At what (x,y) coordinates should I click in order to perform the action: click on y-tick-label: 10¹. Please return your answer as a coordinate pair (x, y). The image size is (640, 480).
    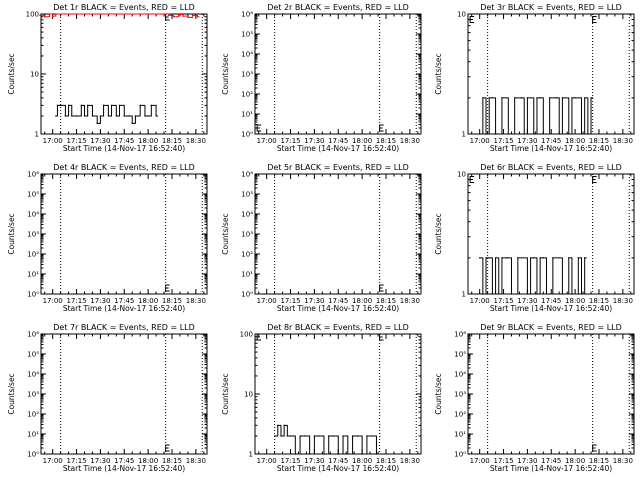
    Looking at the image, I should click on (33, 275).